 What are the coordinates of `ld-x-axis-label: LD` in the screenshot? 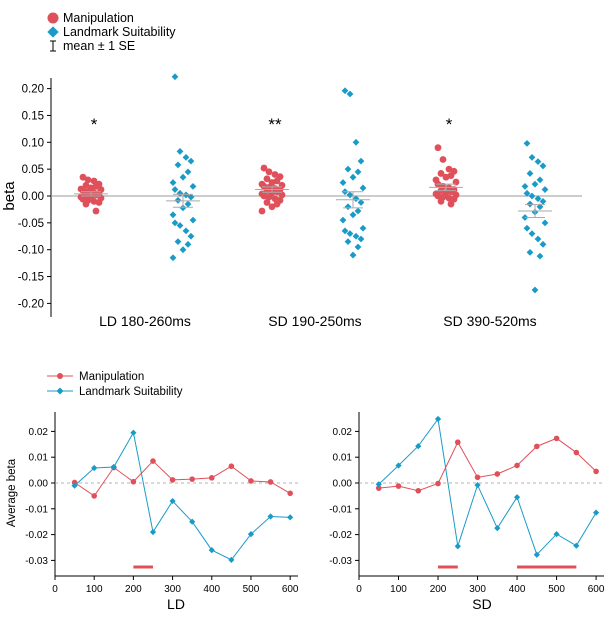 It's located at (176, 604).